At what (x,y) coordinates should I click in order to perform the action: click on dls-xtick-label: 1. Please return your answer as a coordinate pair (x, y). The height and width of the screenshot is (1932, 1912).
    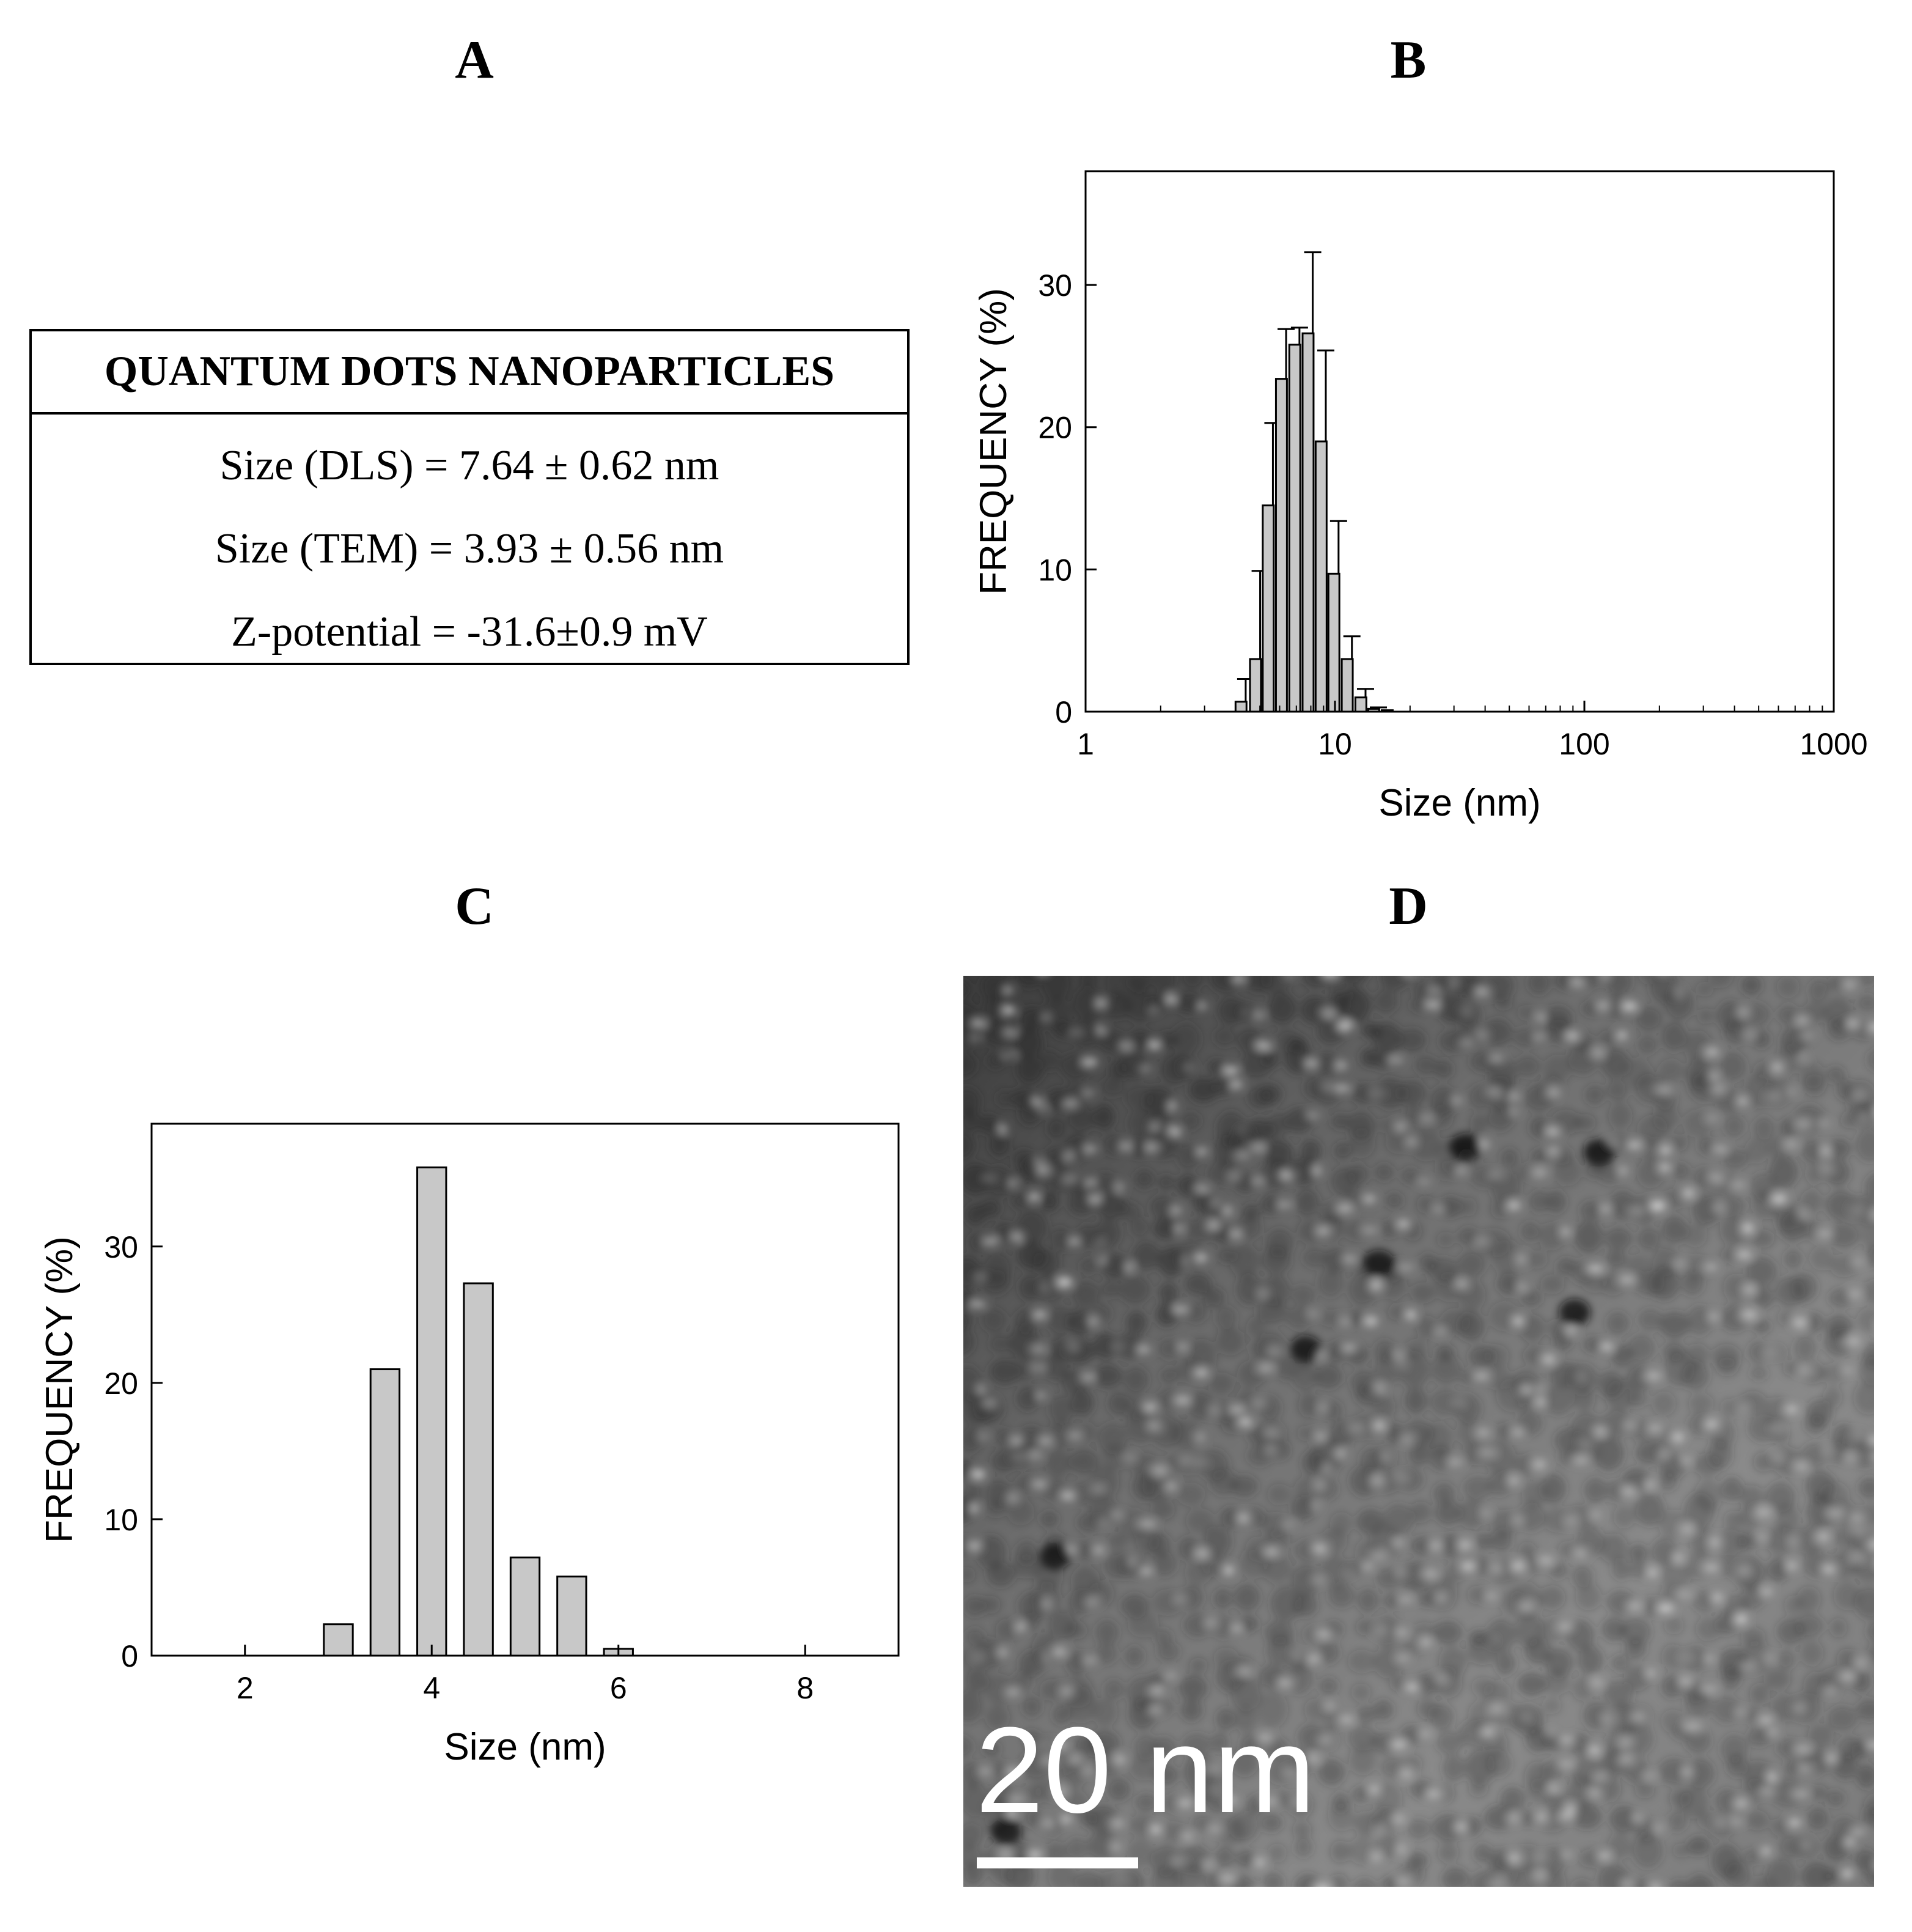
    Looking at the image, I should click on (1085, 744).